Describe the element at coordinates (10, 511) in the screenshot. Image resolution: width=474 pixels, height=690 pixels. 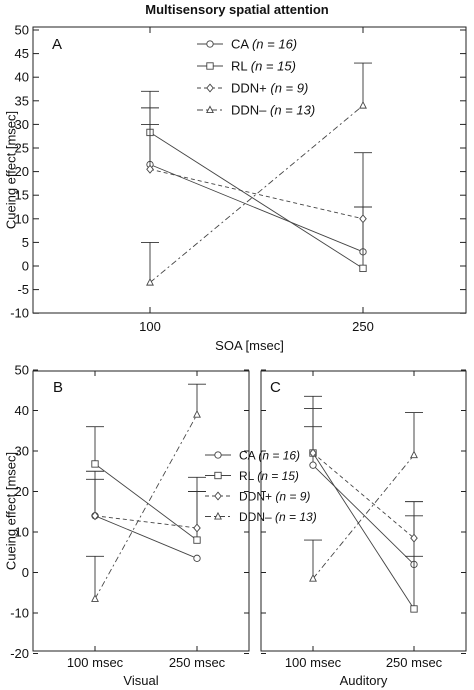
I see `panel-b-ylabel: Cueing effect [msec]` at that location.